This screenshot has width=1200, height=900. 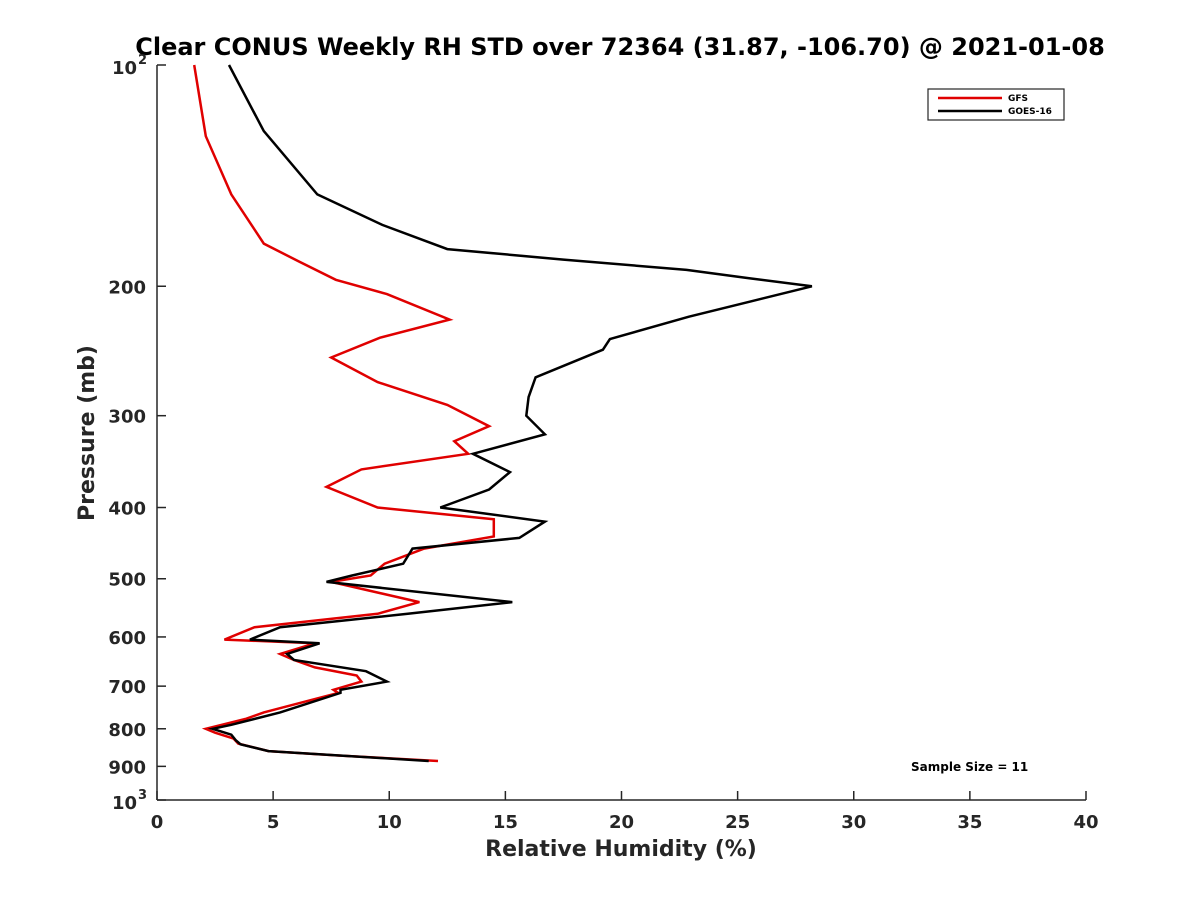 I want to click on x-tick-label: 20, so click(x=621, y=822).